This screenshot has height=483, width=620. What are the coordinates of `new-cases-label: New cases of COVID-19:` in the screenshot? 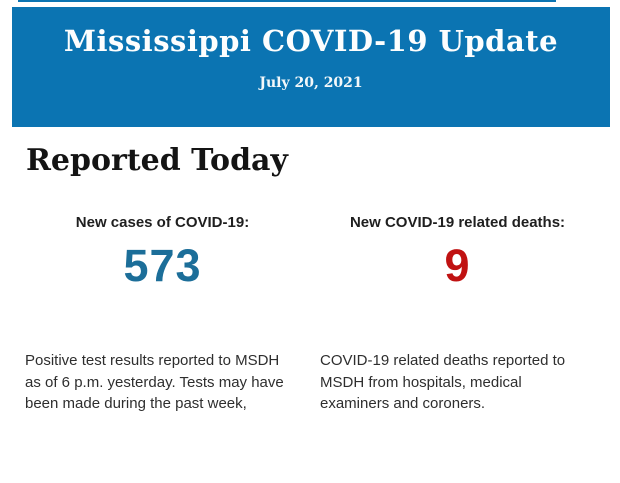 It's located at (162, 222).